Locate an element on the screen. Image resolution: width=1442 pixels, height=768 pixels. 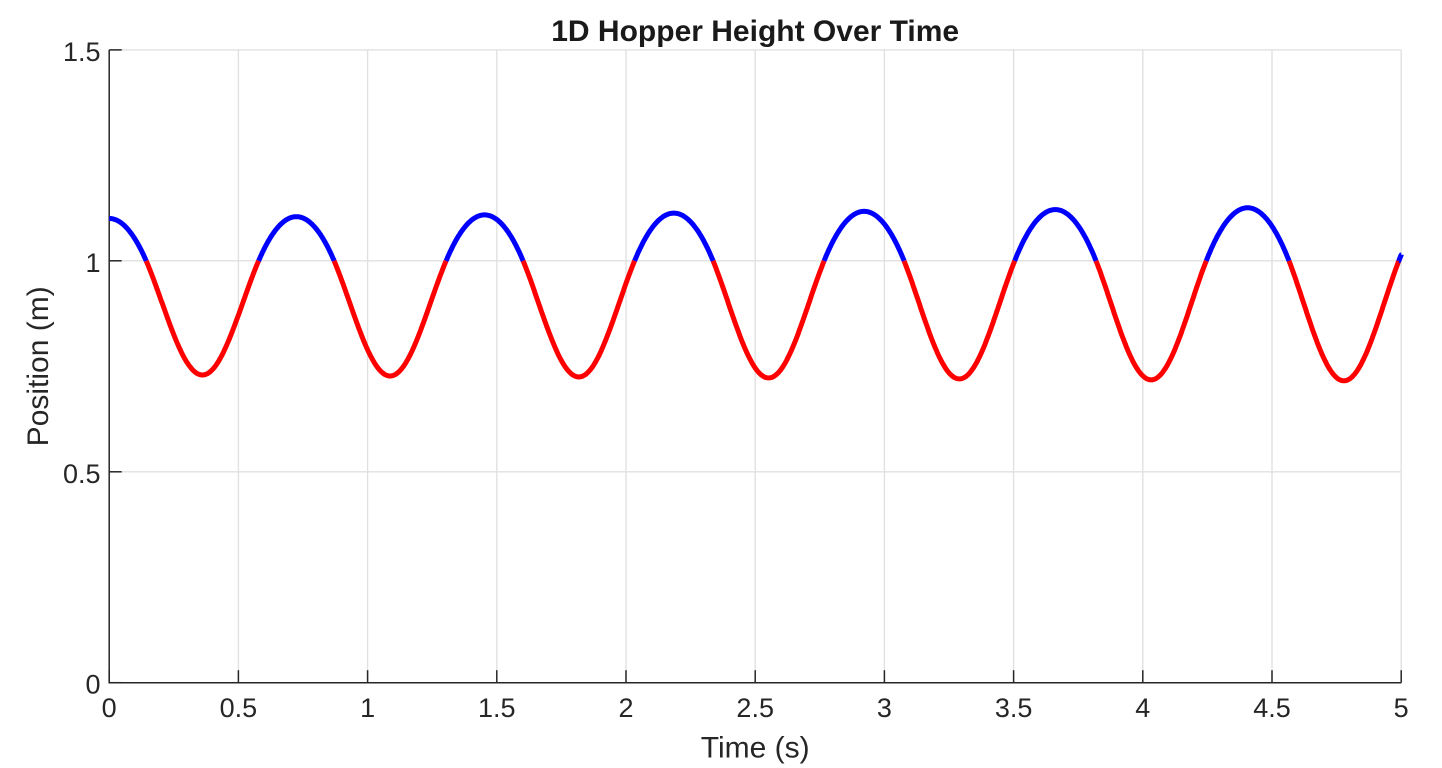
svg-text: 2.5 is located at coordinates (755, 708).